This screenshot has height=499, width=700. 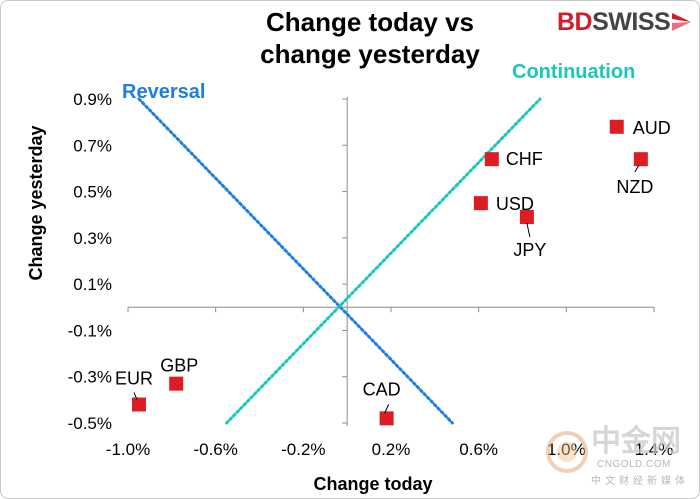 What do you see at coordinates (634, 187) in the screenshot?
I see `data-label-nzd: NZD` at bounding box center [634, 187].